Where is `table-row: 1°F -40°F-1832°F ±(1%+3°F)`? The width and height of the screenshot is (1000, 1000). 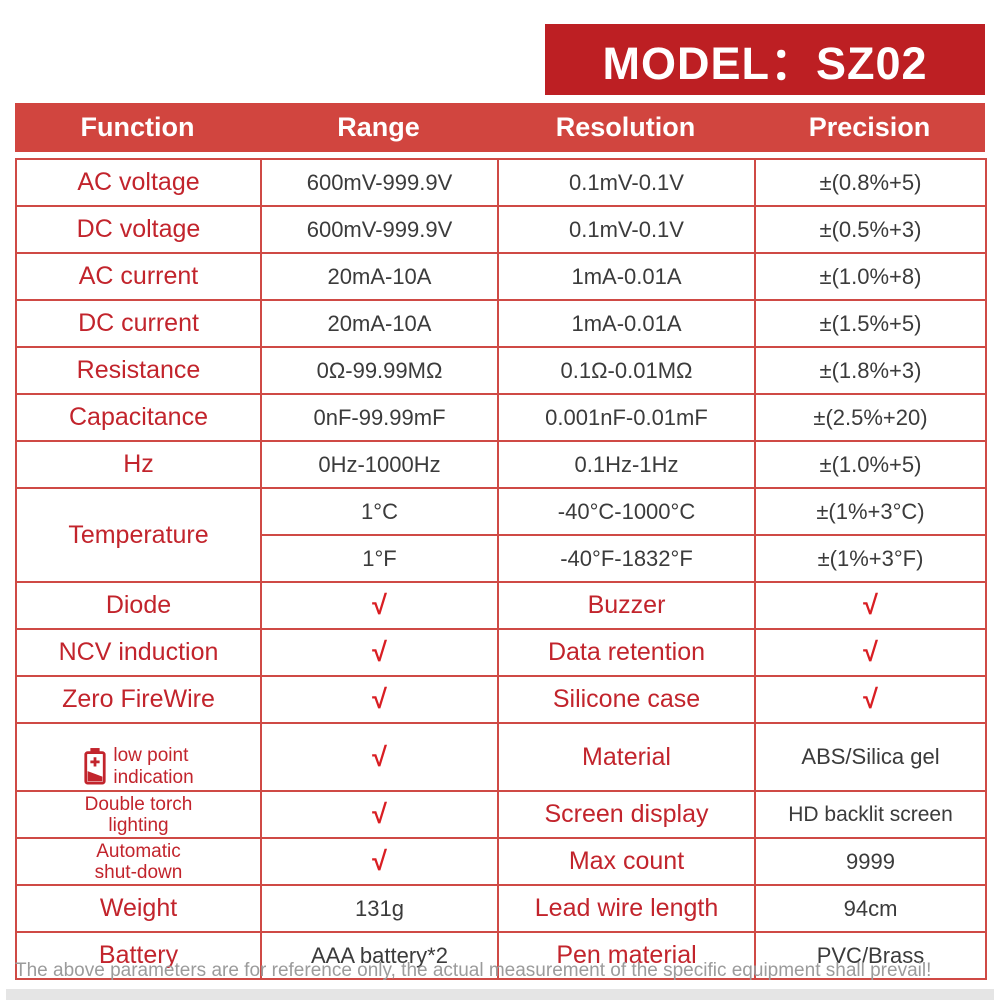 table-row: 1°F -40°F-1832°F ±(1%+3°F) is located at coordinates (501, 558).